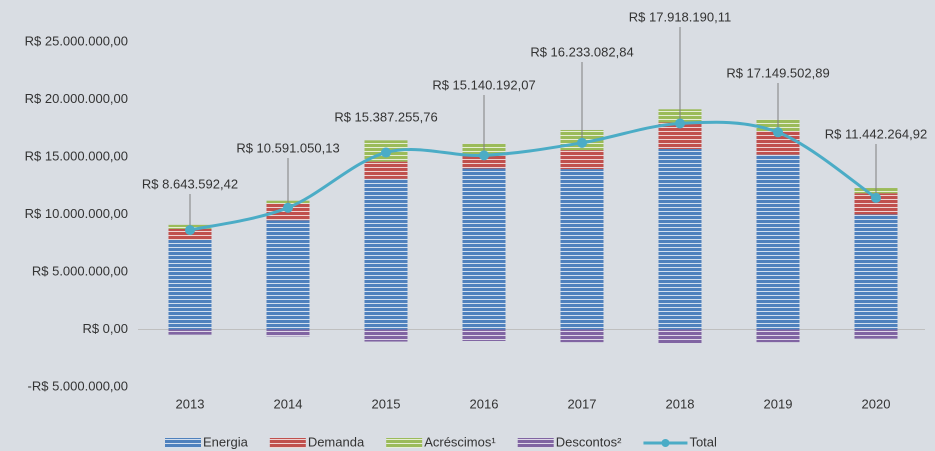 Image resolution: width=935 pixels, height=451 pixels. Describe the element at coordinates (76, 213) in the screenshot. I see `y-tick-label: R$ 10.000.000,00` at that location.